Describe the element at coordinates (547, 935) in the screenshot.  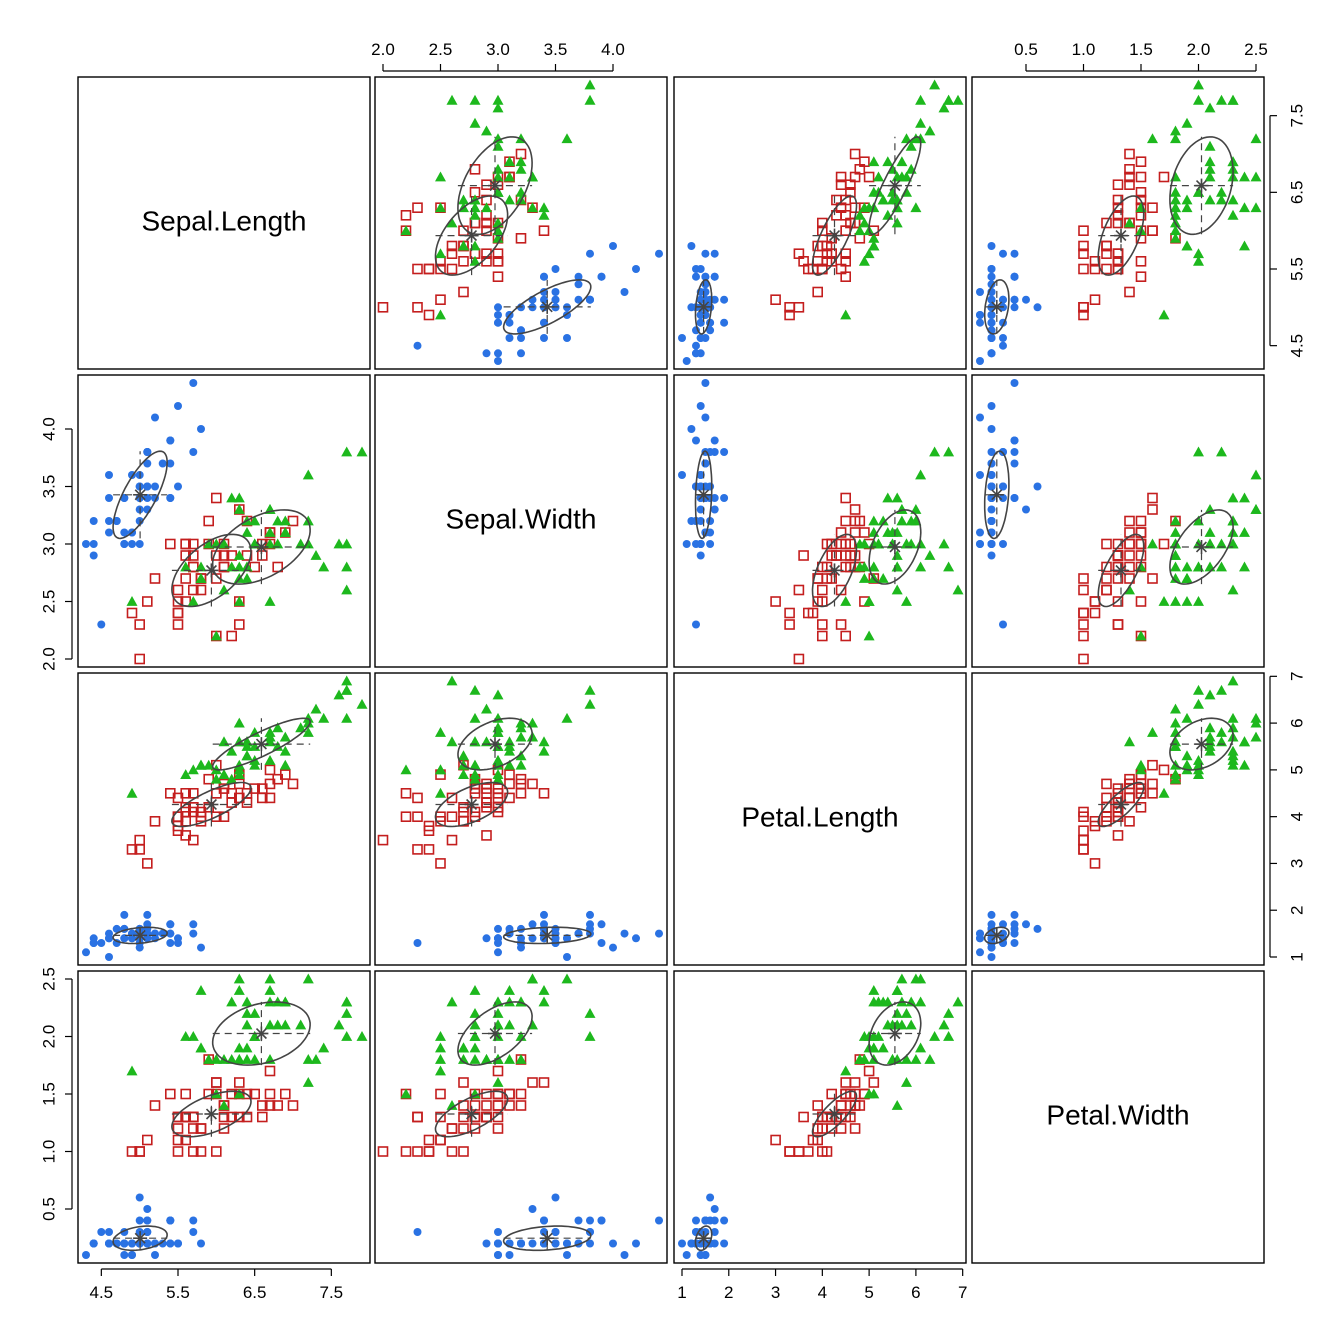
I see `centroid-s1` at that location.